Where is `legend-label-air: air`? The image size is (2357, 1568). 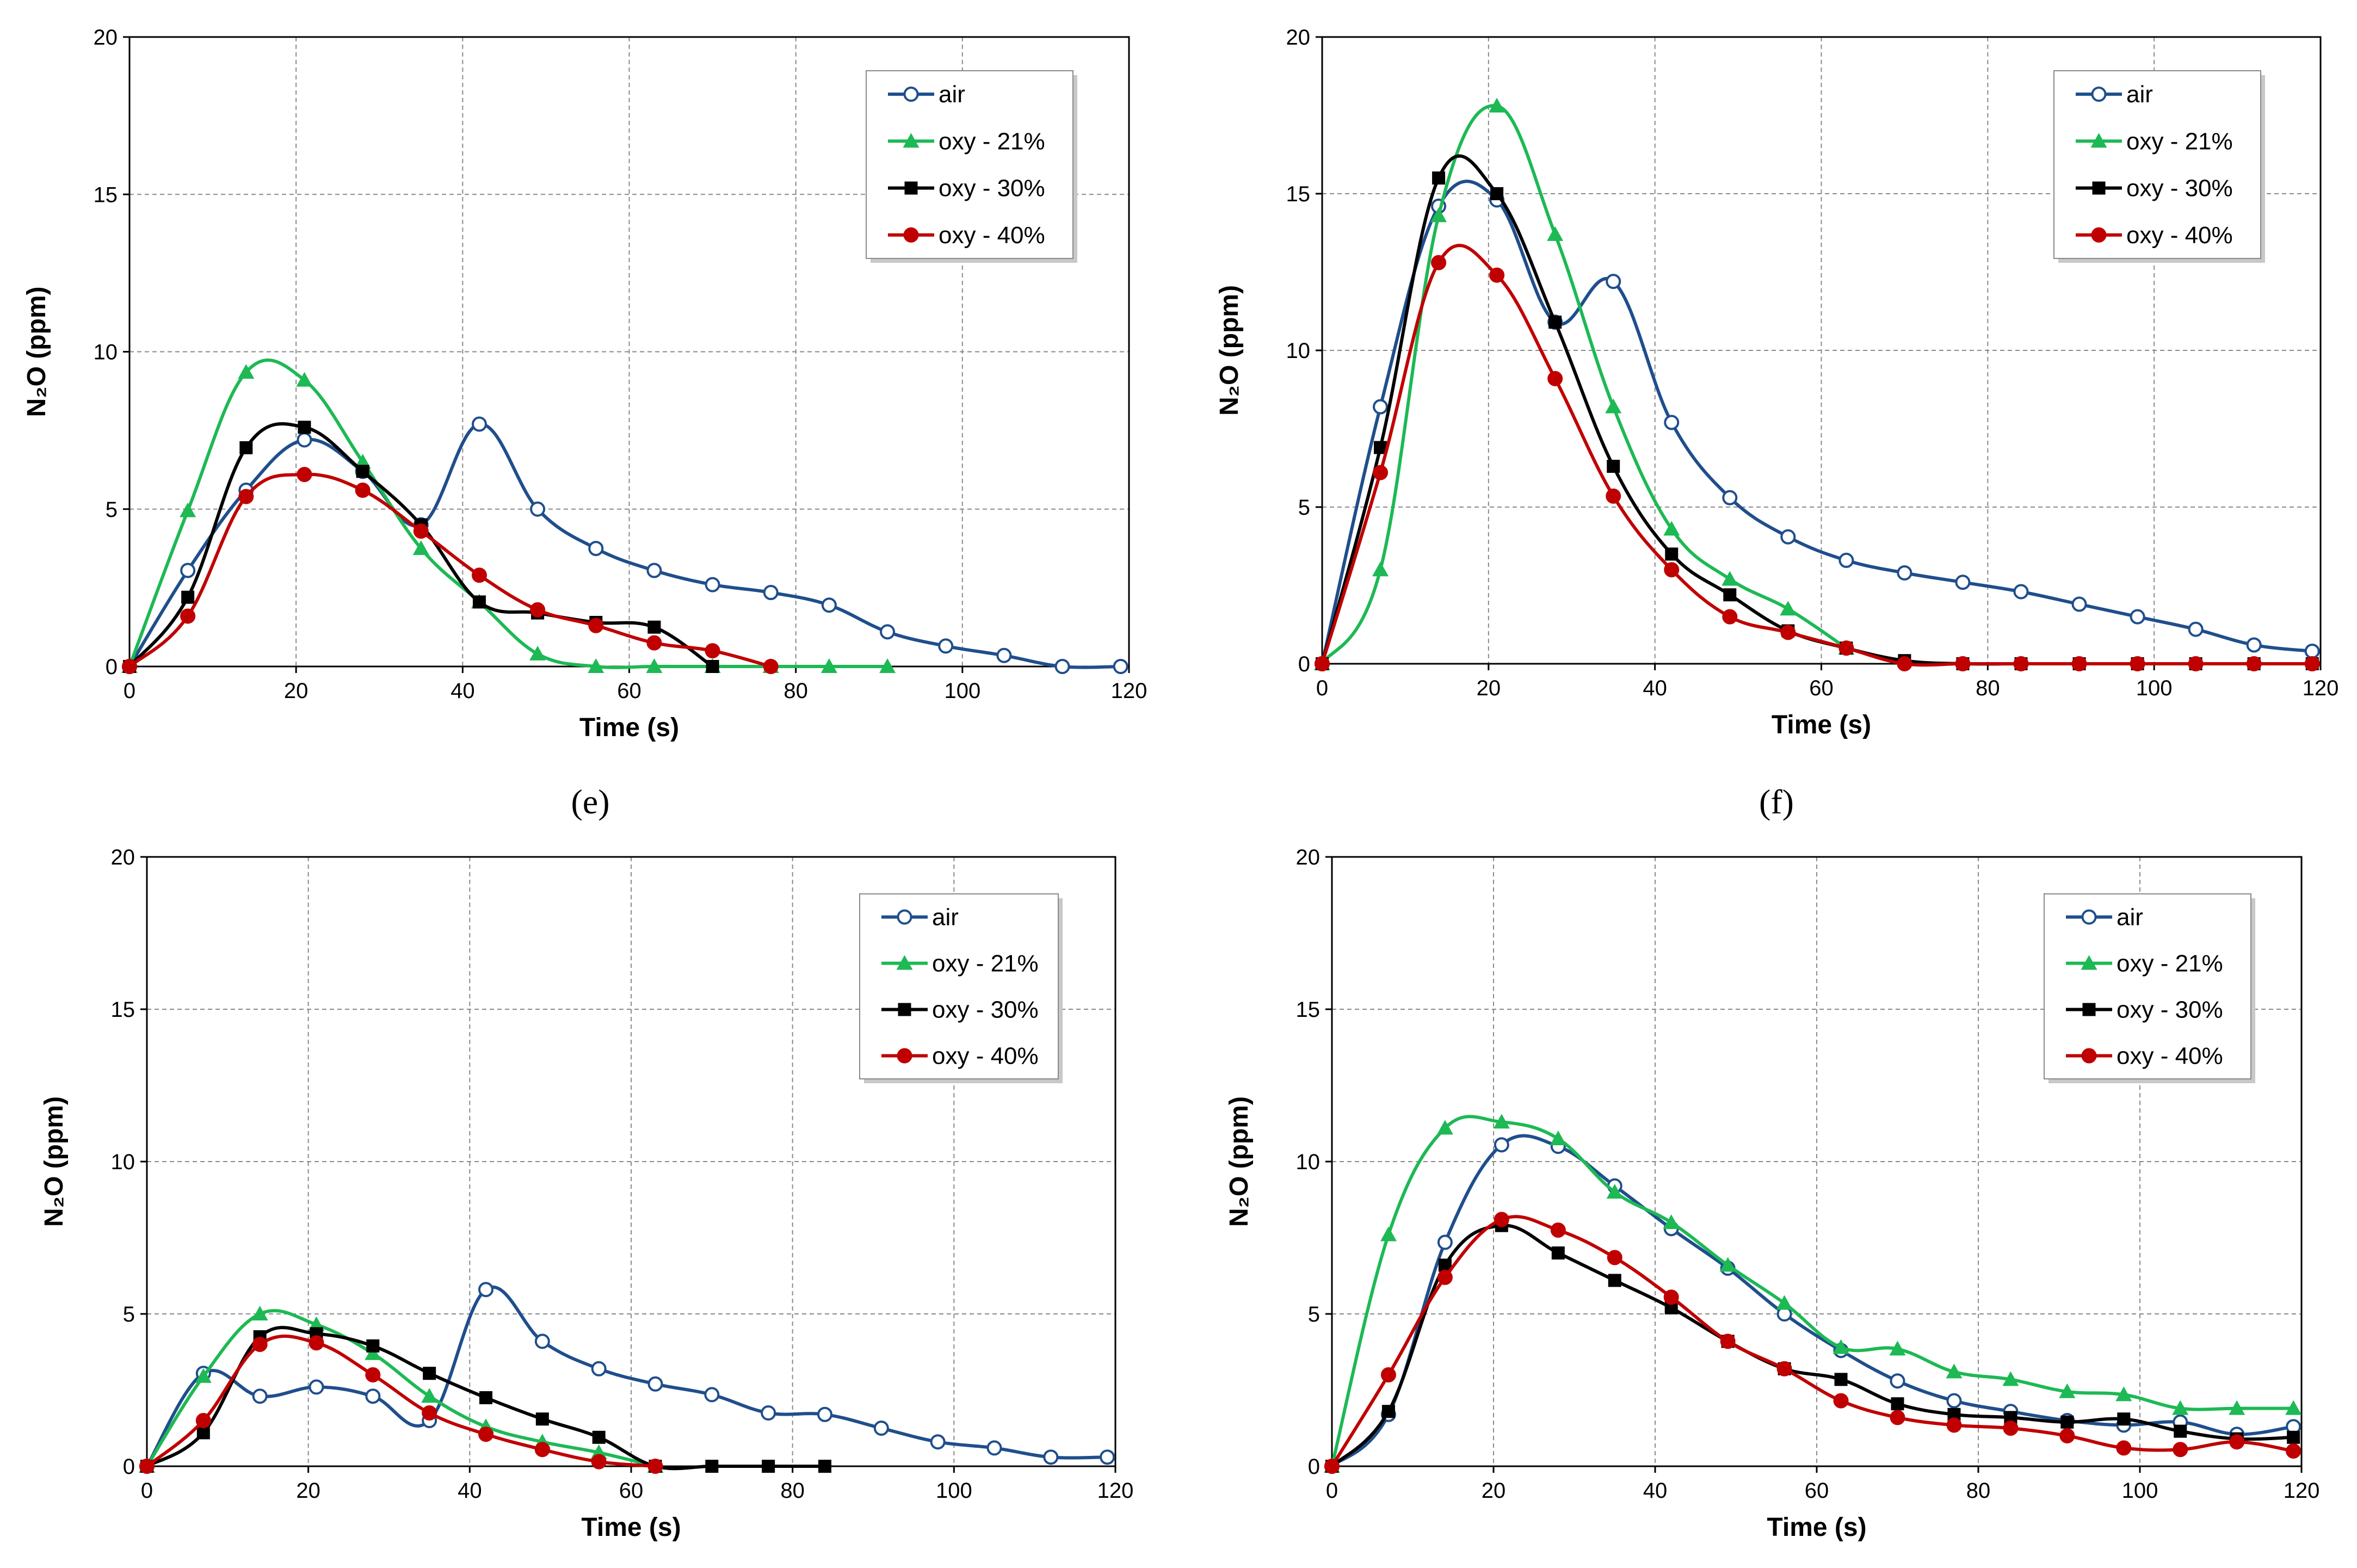 legend-label-air: air is located at coordinates (945, 917).